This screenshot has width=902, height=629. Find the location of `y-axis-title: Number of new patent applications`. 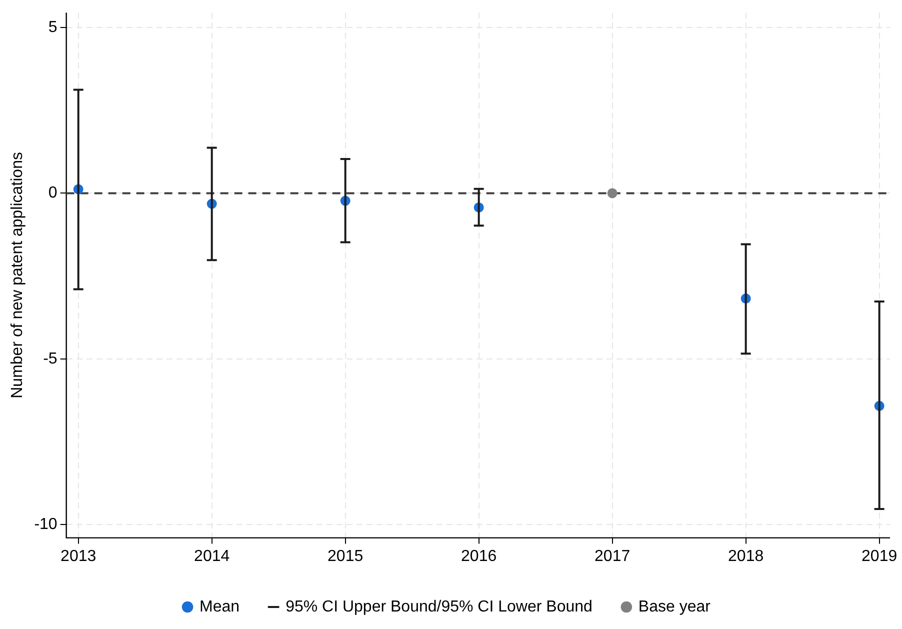

y-axis-title: Number of new patent applications is located at coordinates (17, 275).